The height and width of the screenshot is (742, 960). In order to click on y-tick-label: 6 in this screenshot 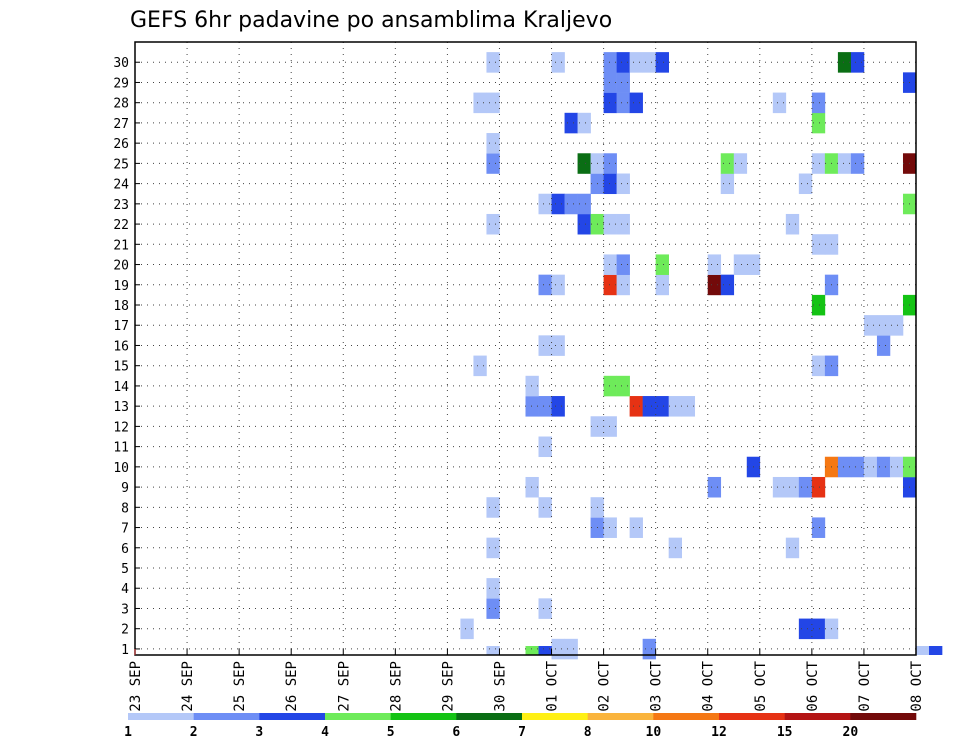, I will do `click(125, 549)`.